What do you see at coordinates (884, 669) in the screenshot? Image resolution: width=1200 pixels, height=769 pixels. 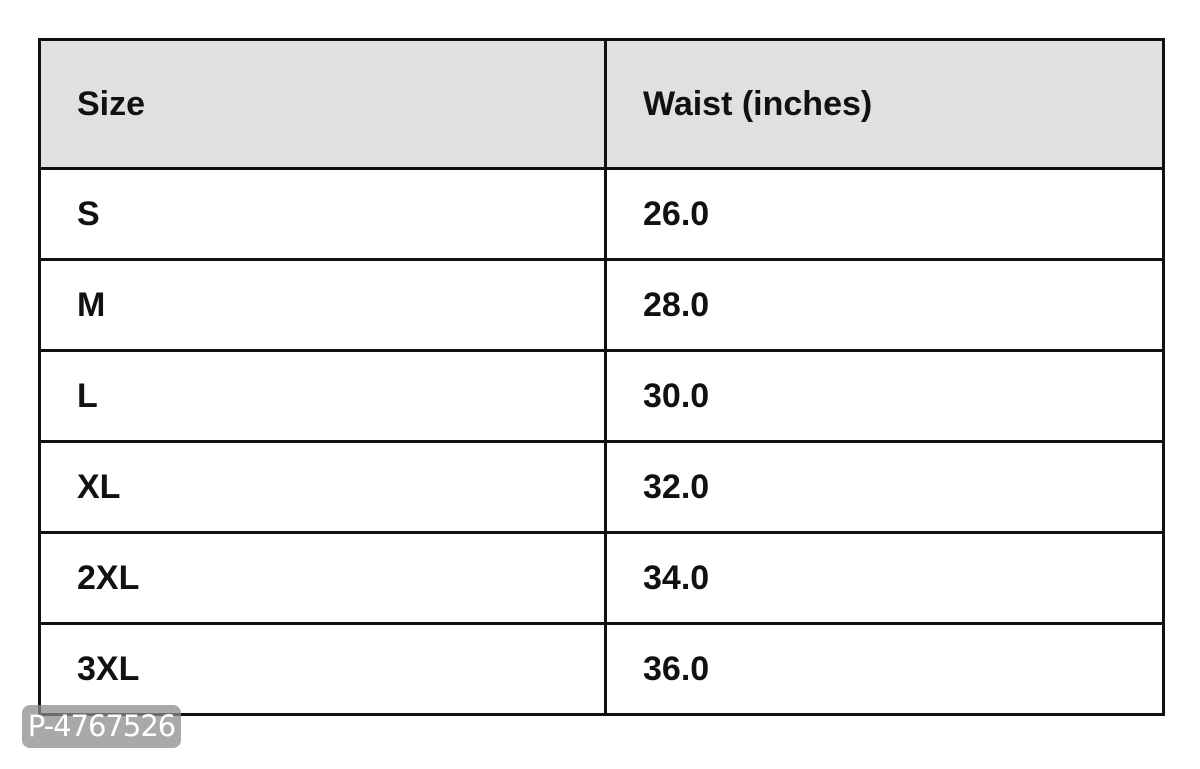 I see `waist-cell: 36.0` at bounding box center [884, 669].